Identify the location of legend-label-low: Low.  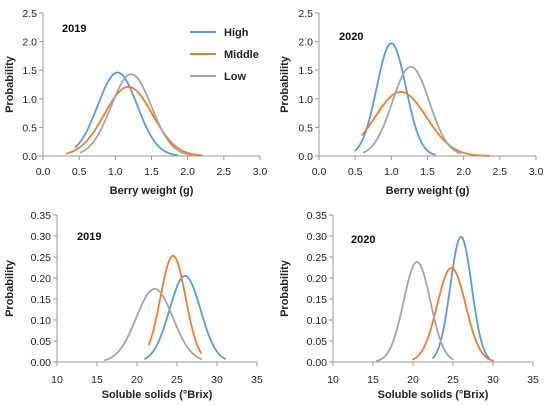
(235, 77).